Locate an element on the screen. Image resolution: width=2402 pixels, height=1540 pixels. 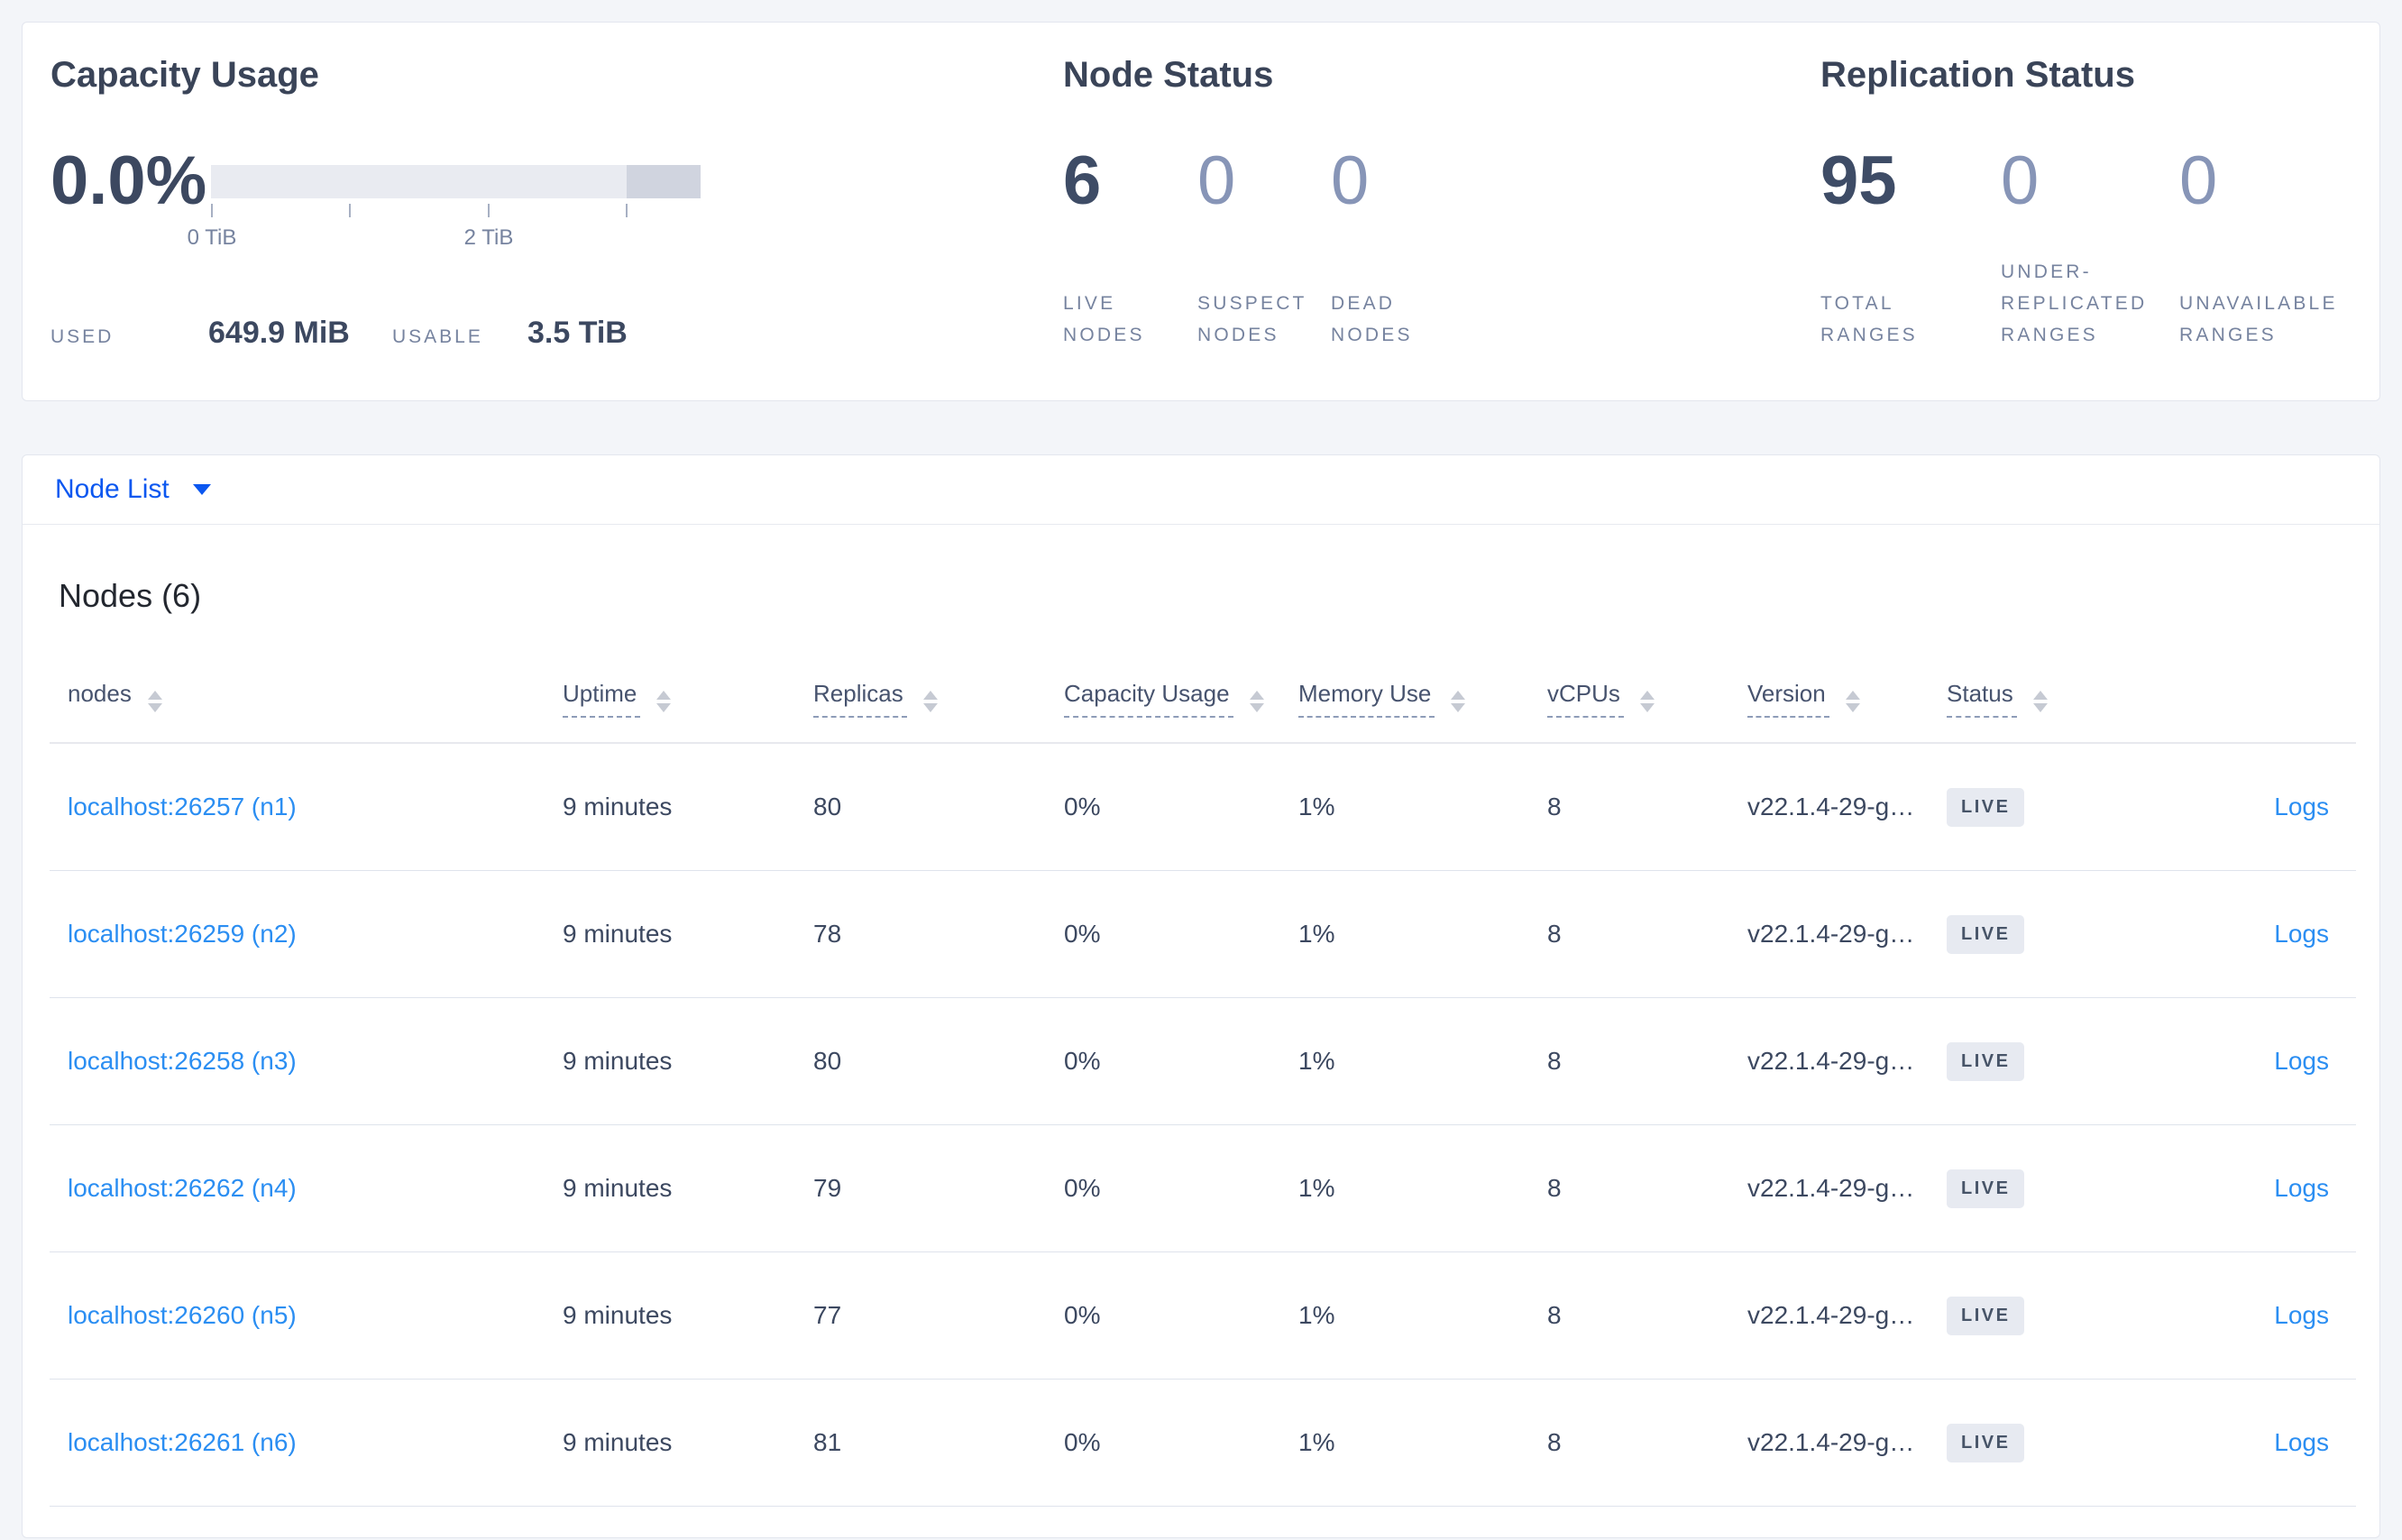
node-link: localhost:26259 (n2) is located at coordinates (182, 934).